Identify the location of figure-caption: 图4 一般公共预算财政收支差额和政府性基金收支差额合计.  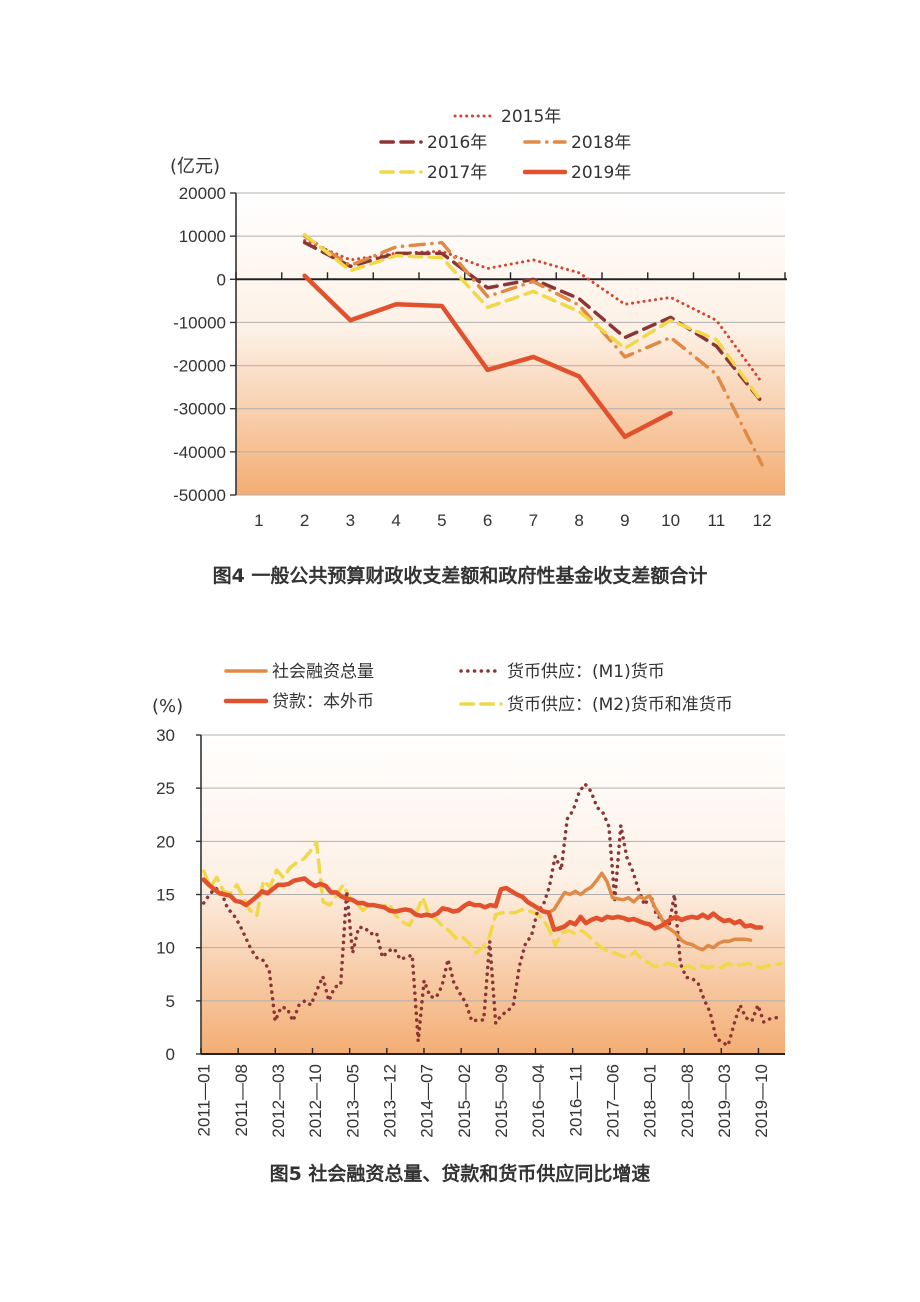
(460, 576).